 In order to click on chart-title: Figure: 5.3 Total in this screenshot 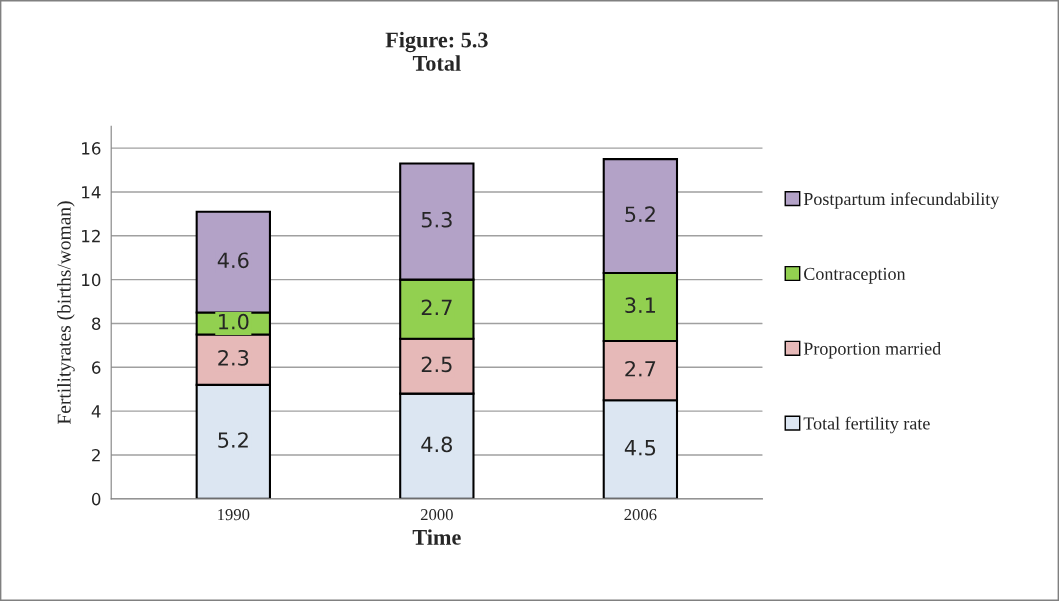, I will do `click(436, 51)`.